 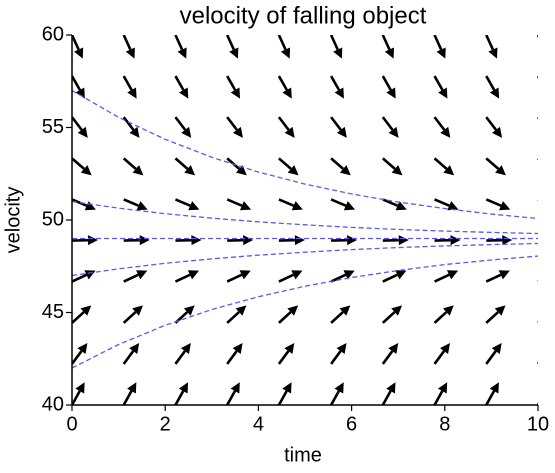 What do you see at coordinates (53, 127) in the screenshot?
I see `y-tick-label: 55` at bounding box center [53, 127].